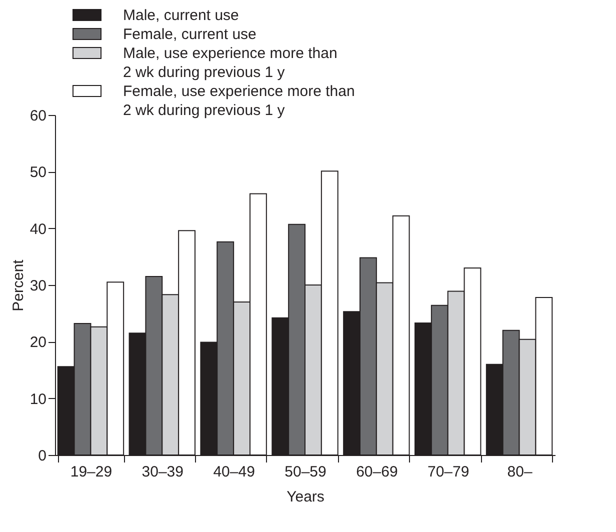 This screenshot has width=616, height=532. I want to click on y-tick-label: 40, so click(38, 229).